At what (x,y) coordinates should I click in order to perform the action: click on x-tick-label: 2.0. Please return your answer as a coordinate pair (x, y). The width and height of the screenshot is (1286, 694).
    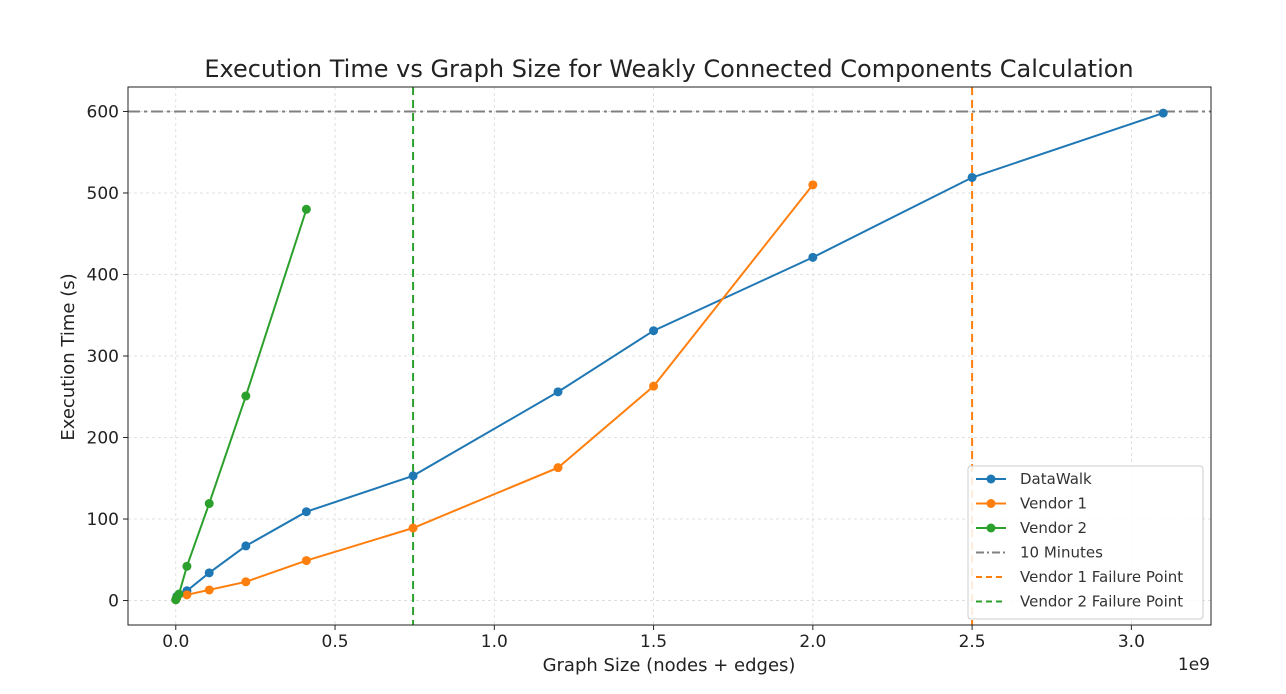
    Looking at the image, I should click on (812, 642).